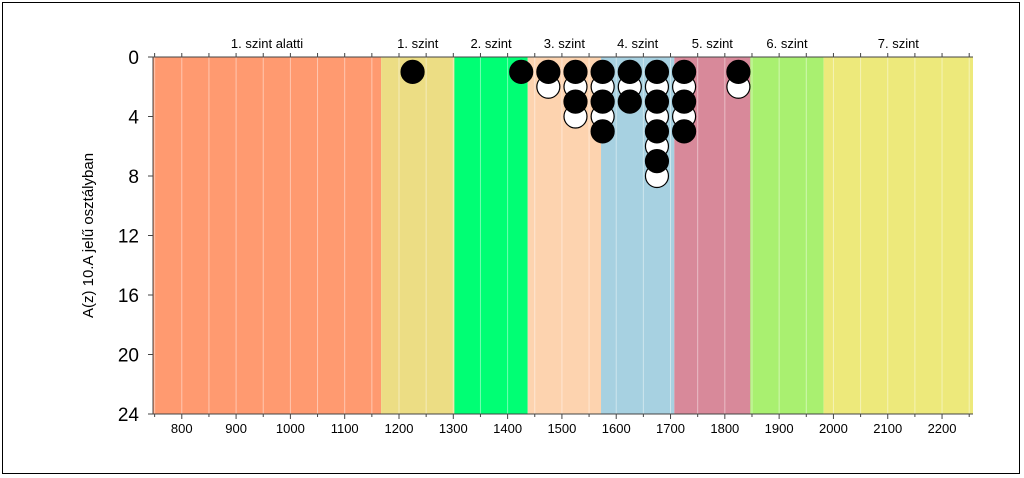  What do you see at coordinates (267, 43) in the screenshot?
I see `band-label: 1. szint alatti` at bounding box center [267, 43].